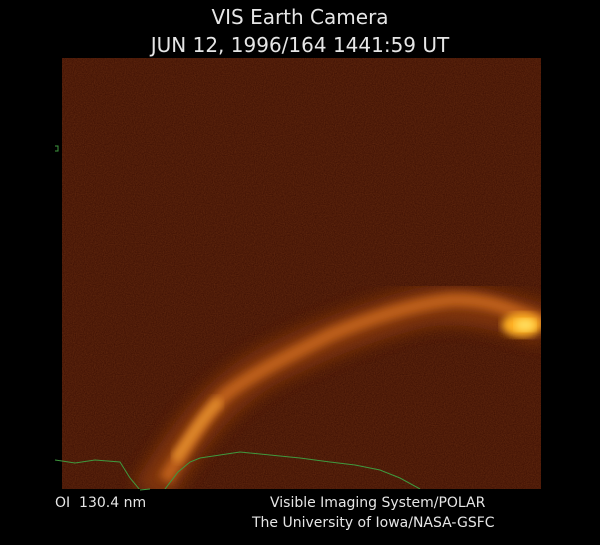 The height and width of the screenshot is (545, 600). What do you see at coordinates (197, 429) in the screenshot?
I see `aurora-bright` at bounding box center [197, 429].